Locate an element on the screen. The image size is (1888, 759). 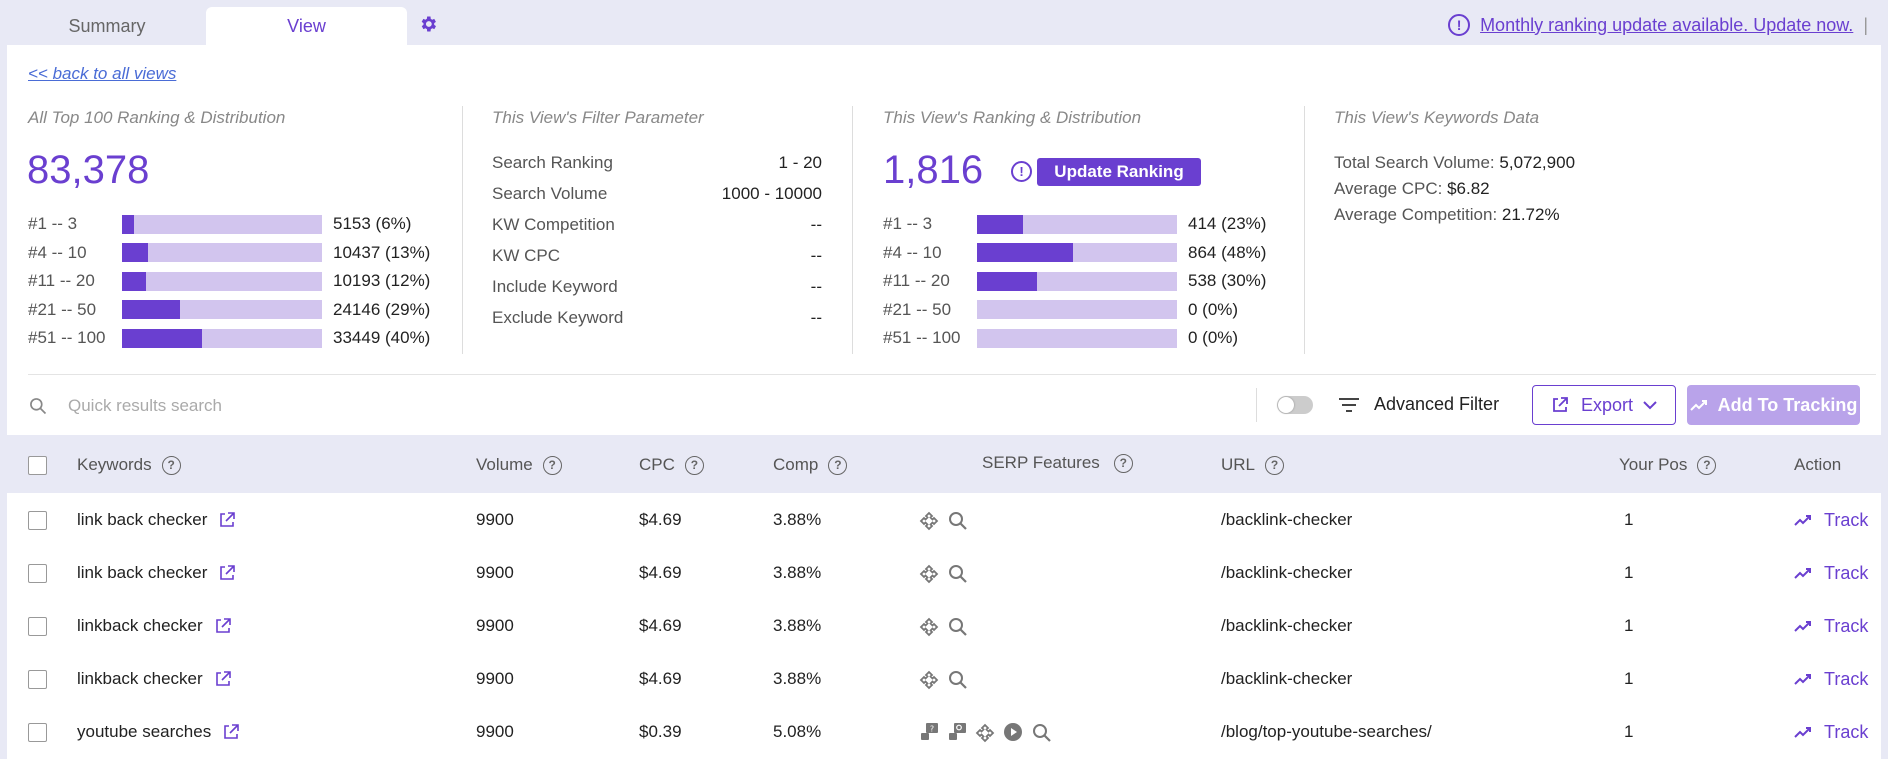
table-header is located at coordinates (944, 464).